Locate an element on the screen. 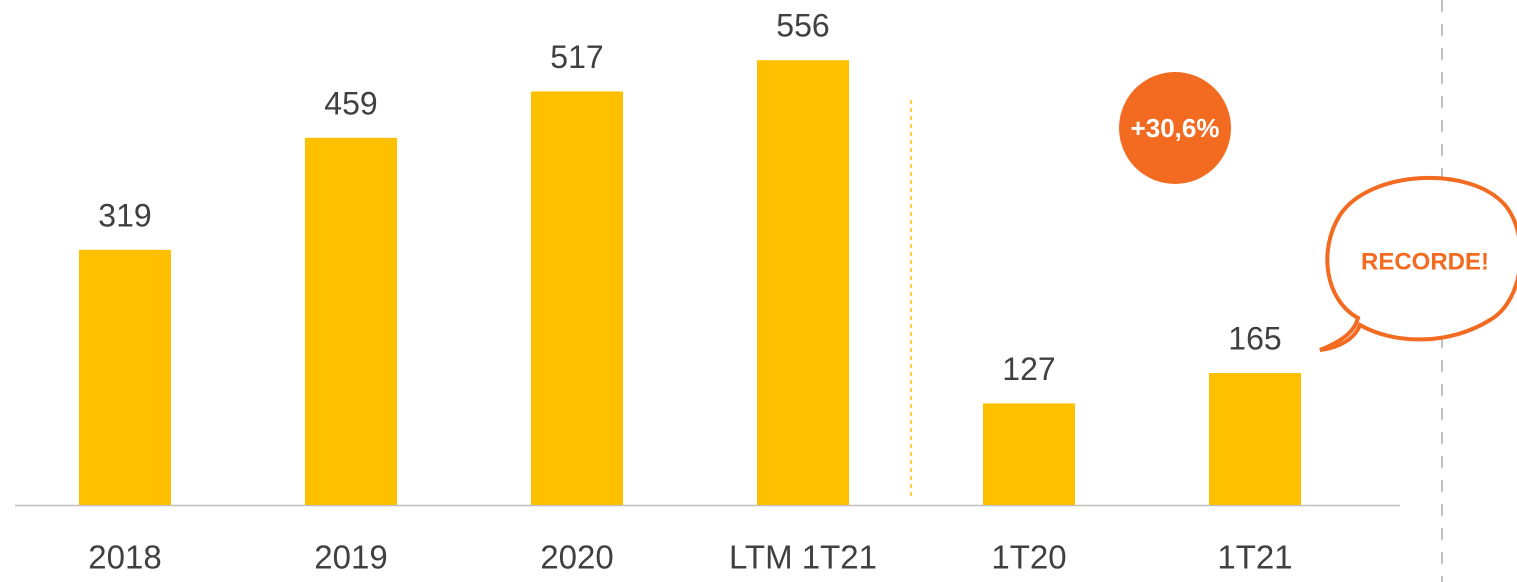 Image resolution: width=1517 pixels, height=582 pixels. value-label: 319 is located at coordinates (124, 215).